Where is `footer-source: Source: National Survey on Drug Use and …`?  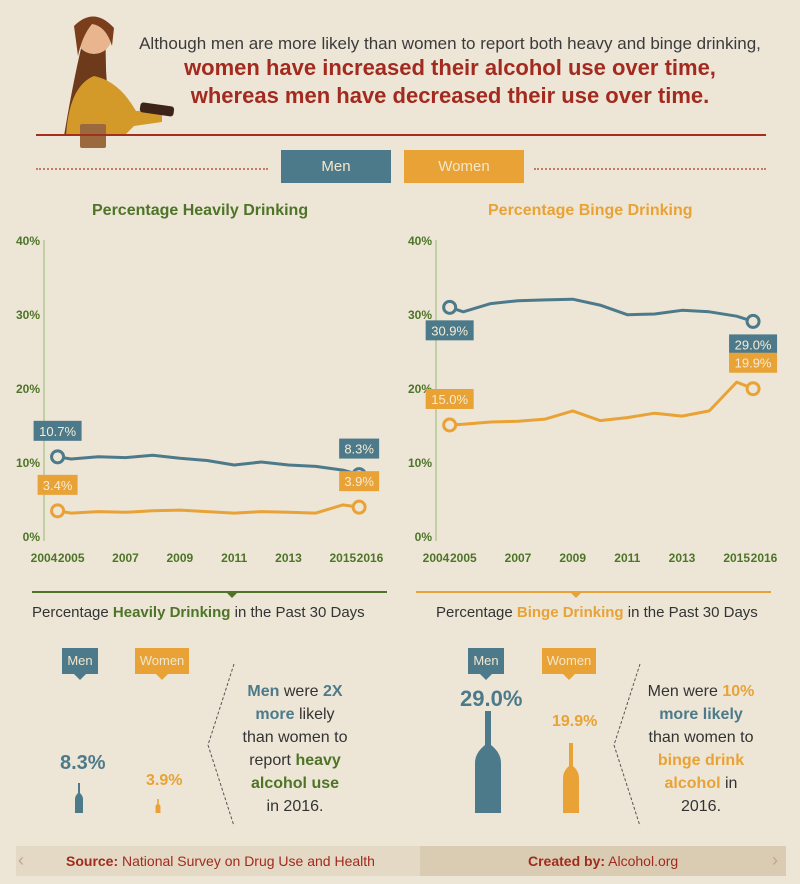
footer-source: Source: National Survey on Drug Use and … is located at coordinates (220, 861).